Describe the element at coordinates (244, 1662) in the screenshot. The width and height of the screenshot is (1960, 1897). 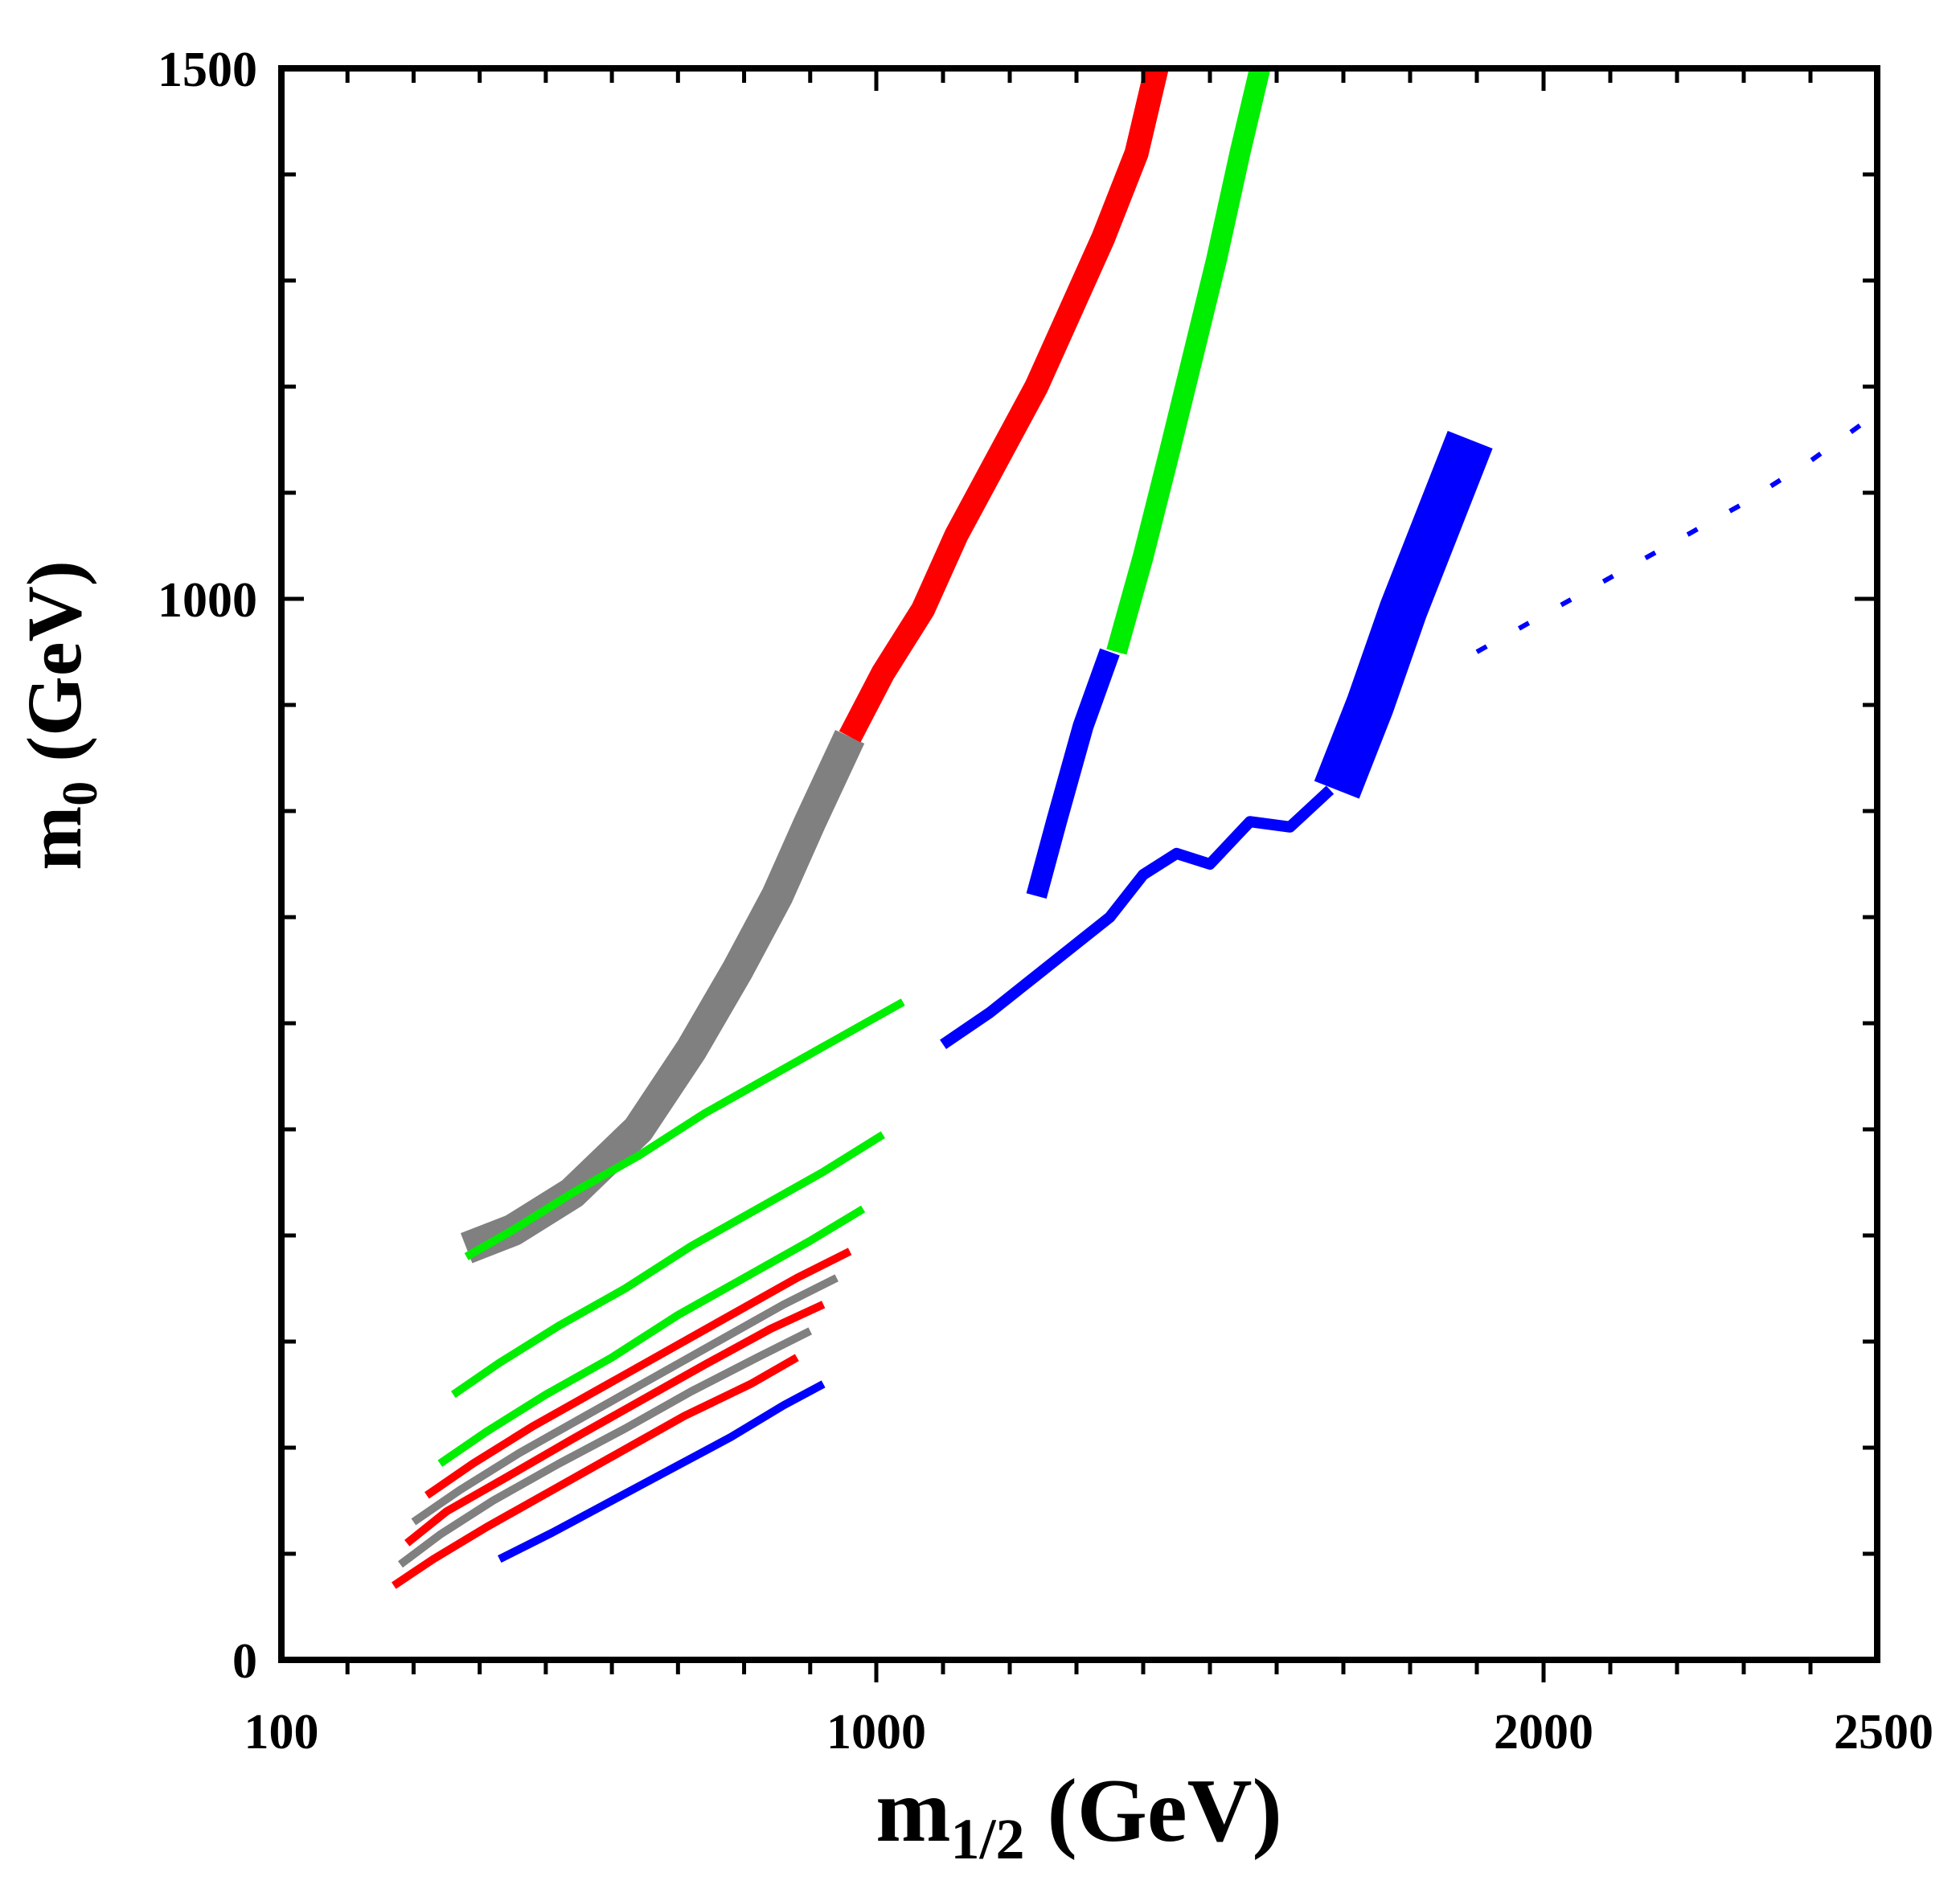
I see `y-tick-label: 0` at that location.